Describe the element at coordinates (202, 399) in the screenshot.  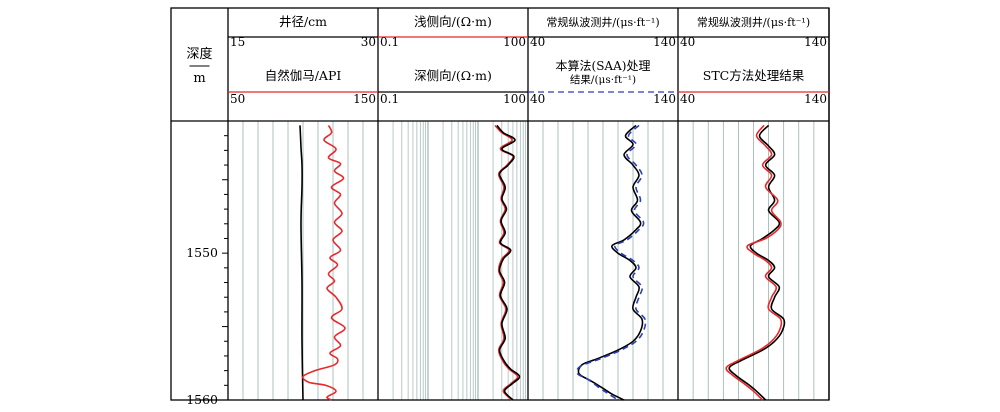
I see `depth-tick-label: 1560` at that location.